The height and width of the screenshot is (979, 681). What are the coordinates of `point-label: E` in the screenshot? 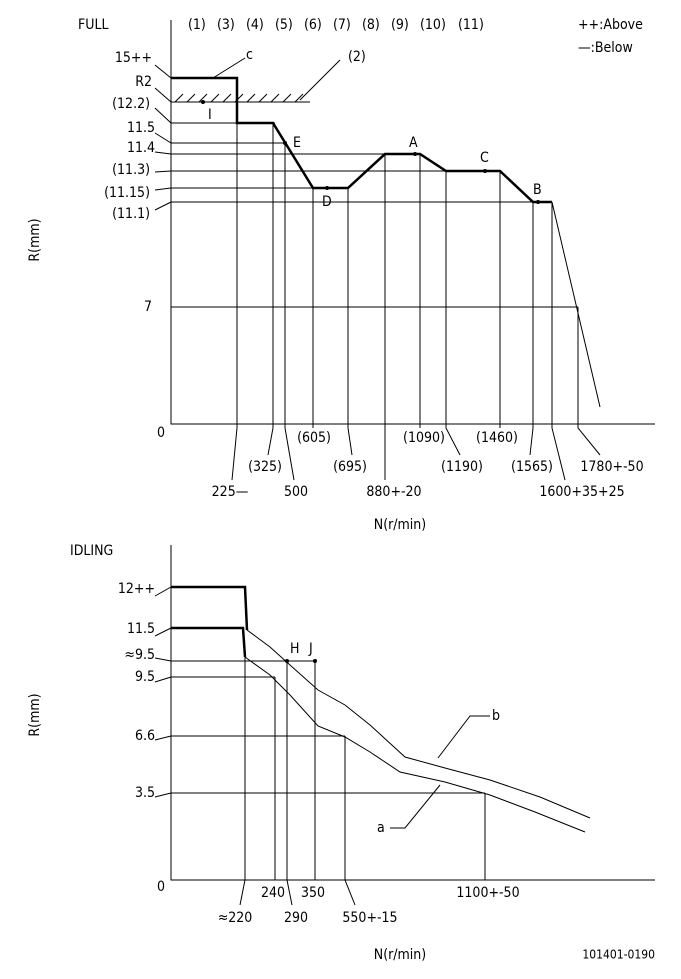 It's located at (297, 143).